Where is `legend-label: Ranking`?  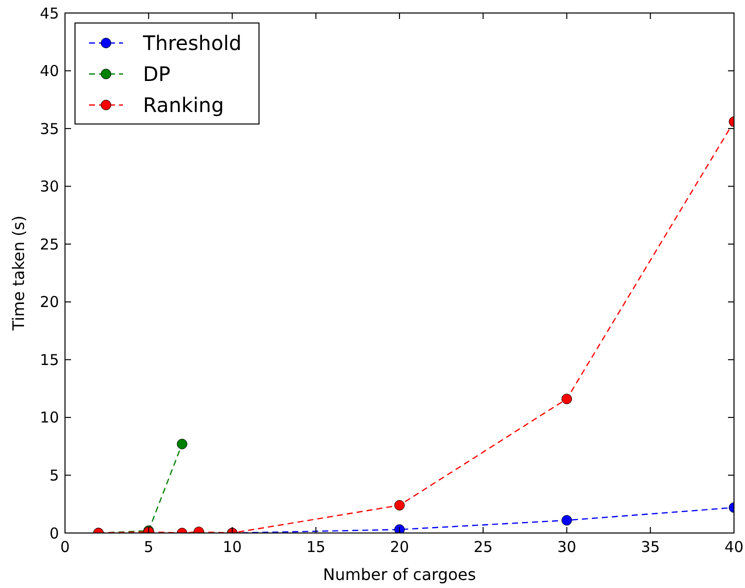 legend-label: Ranking is located at coordinates (183, 105).